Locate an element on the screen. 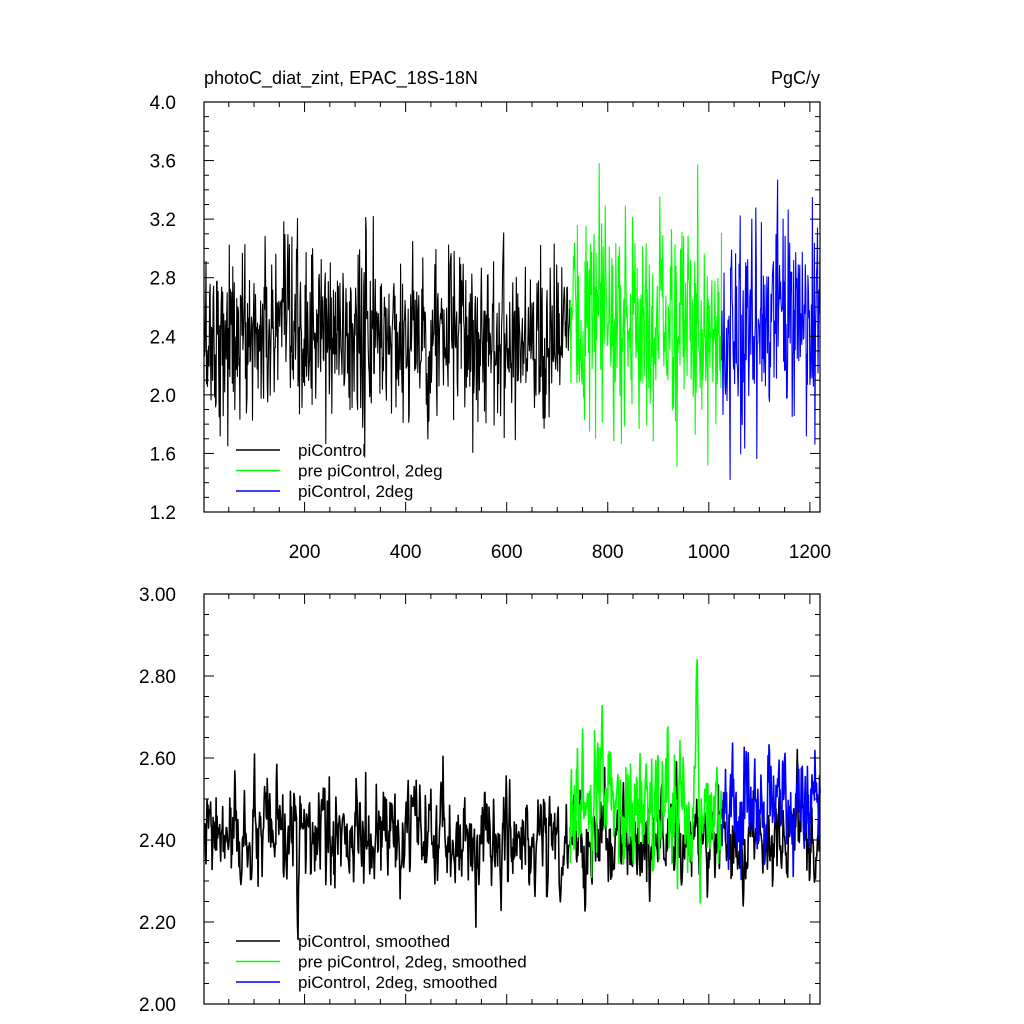 The image size is (1024, 1024). top-chart-title: photoC_diat_zint, EPAC_18S-18N is located at coordinates (341, 78).